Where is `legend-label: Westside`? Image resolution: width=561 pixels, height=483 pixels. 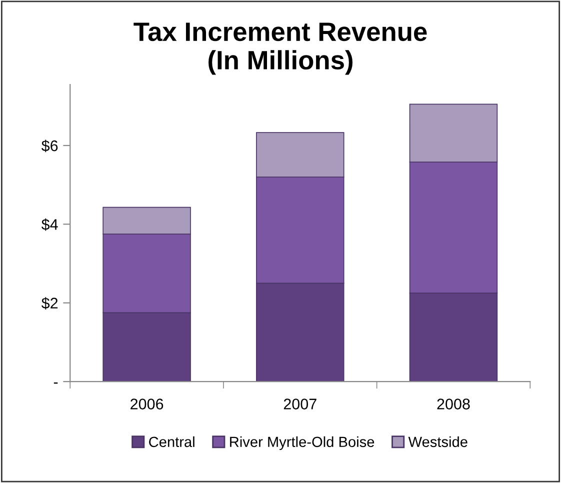 legend-label: Westside is located at coordinates (438, 442).